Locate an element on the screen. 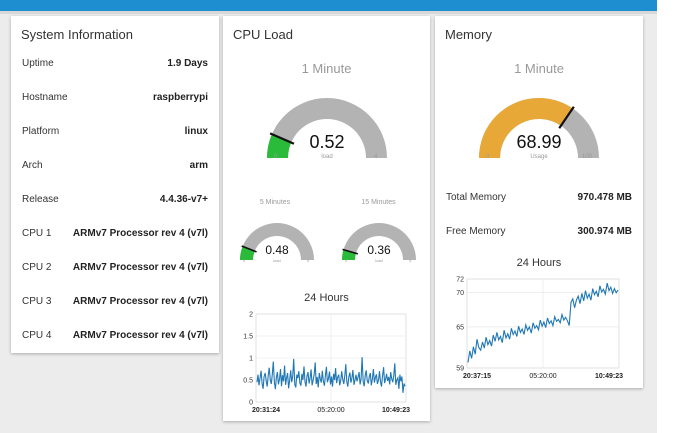 The height and width of the screenshot is (433, 700). top-bar-shadow is located at coordinates (328, 12).